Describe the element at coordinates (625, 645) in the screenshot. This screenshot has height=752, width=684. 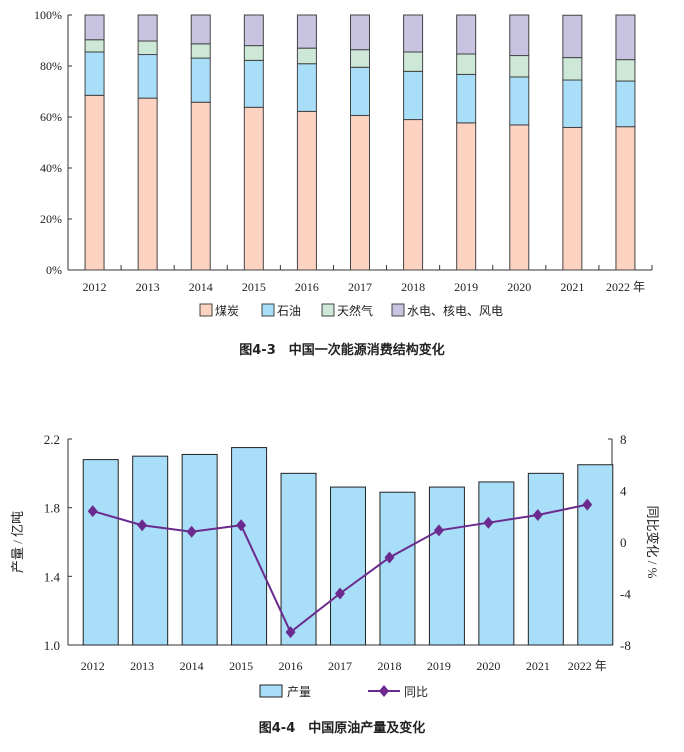
I see `y2-tick-label: -8` at that location.